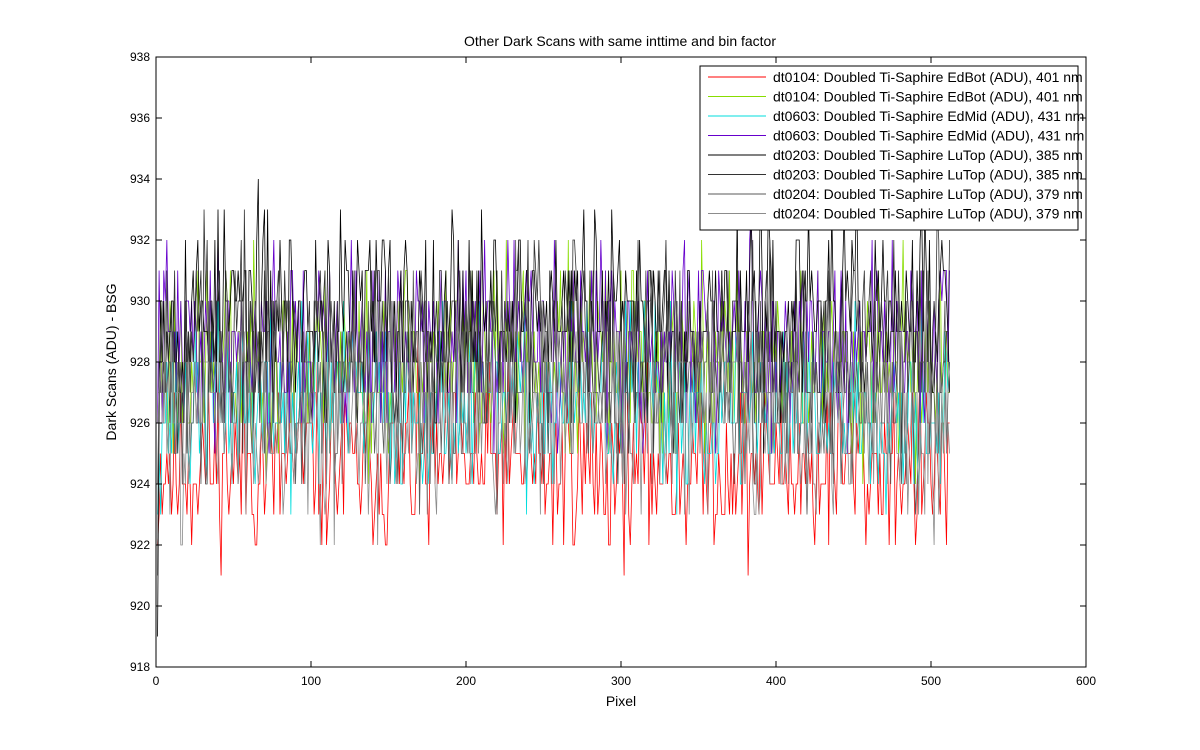 Image resolution: width=1200 pixels, height=750 pixels. I want to click on y-tick-label: 938, so click(140, 57).